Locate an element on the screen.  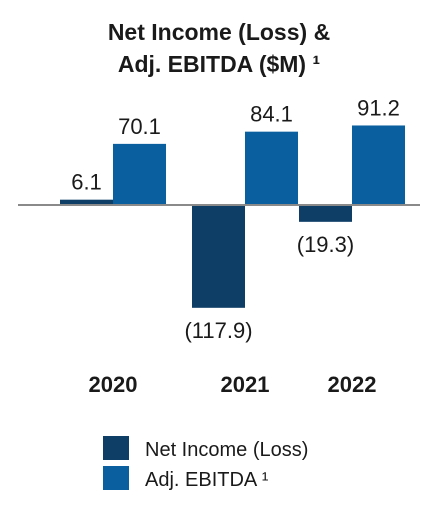
data-label-adj-ebitda-2022: 91.2 is located at coordinates (378, 107).